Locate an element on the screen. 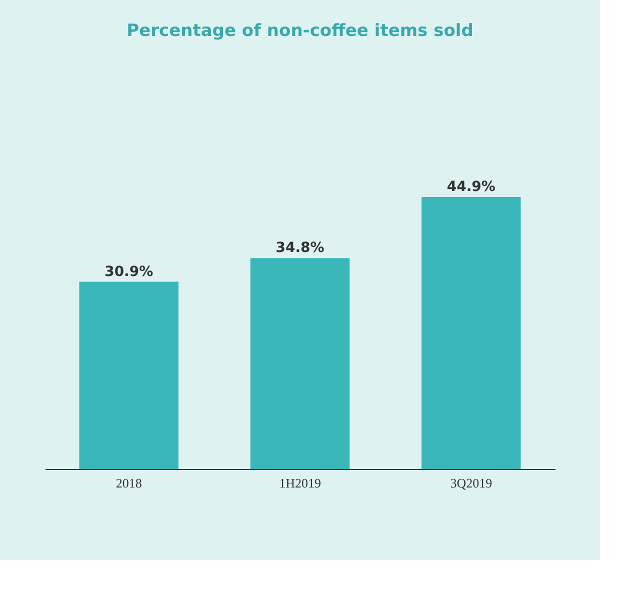 The width and height of the screenshot is (640, 591). chart-title: Percentage of non-coffee items sold is located at coordinates (300, 31).